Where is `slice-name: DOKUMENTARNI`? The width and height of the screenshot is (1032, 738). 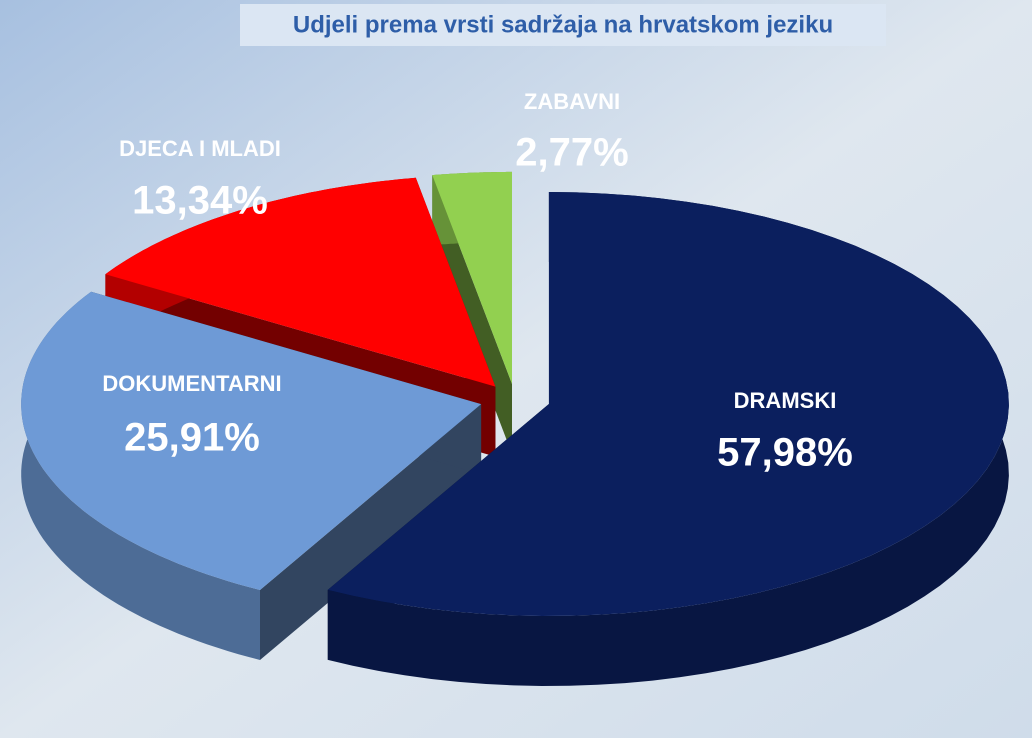 slice-name: DOKUMENTARNI is located at coordinates (191, 383).